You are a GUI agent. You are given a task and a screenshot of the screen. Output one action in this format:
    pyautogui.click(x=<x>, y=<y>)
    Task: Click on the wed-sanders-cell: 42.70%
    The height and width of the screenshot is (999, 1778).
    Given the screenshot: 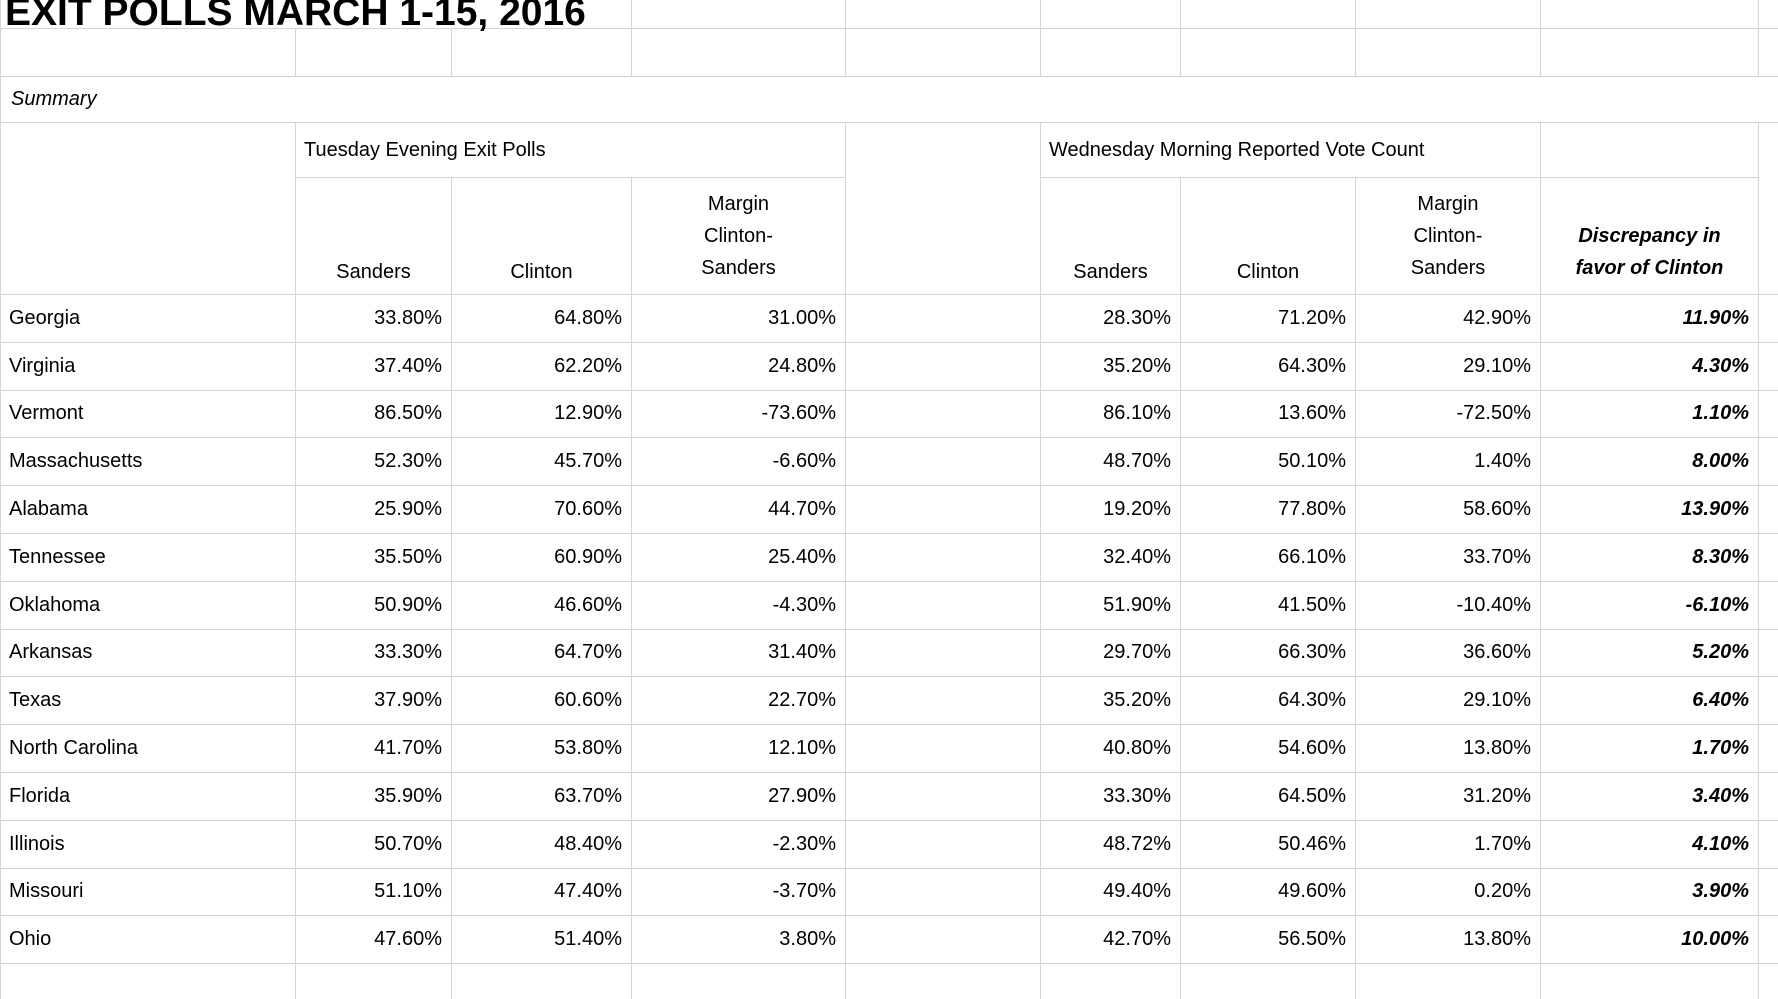 What is the action you would take?
    pyautogui.click(x=1111, y=940)
    